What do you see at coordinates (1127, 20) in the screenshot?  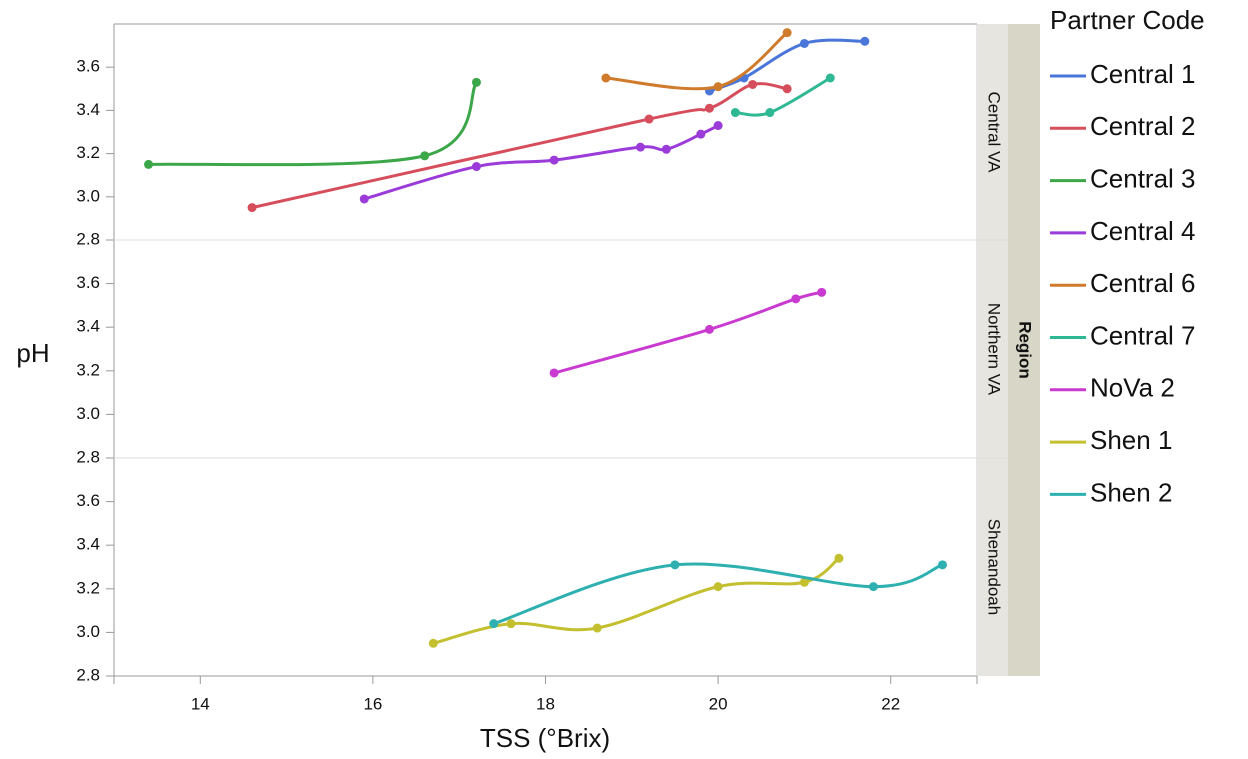 I see `legend-title: Partner Code` at bounding box center [1127, 20].